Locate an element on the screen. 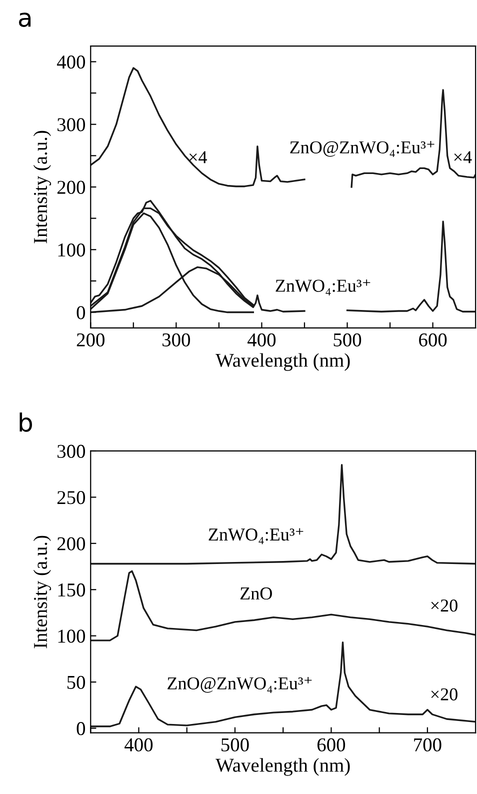 The width and height of the screenshot is (477, 794). y-tick-label: 400 is located at coordinates (71, 62).